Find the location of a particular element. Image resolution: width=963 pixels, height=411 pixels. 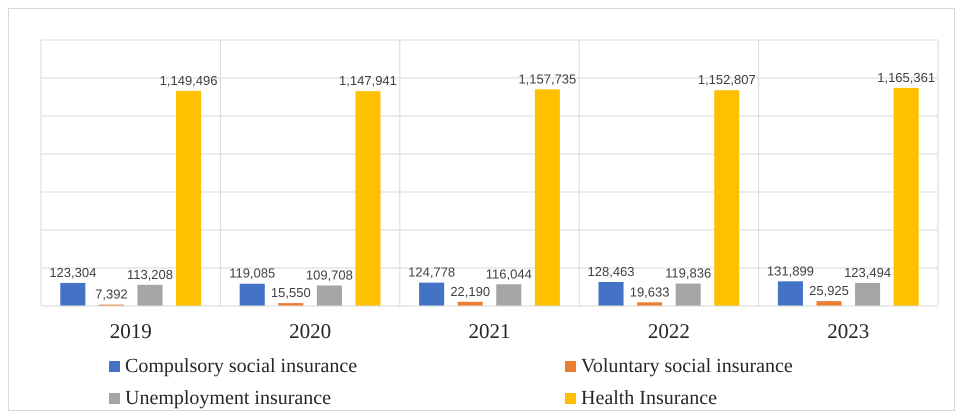

data-label: 123,304 is located at coordinates (72, 272).